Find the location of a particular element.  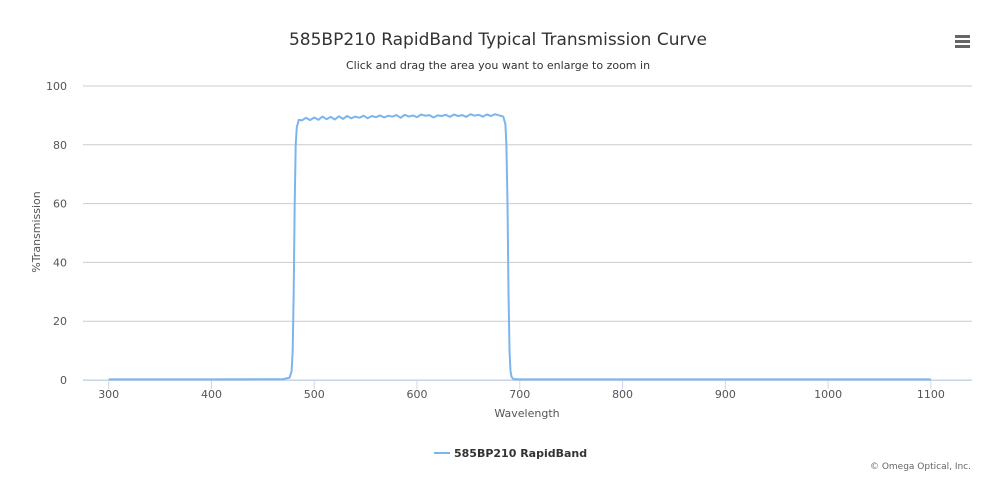

y-tick-label: 0 is located at coordinates (63, 380).